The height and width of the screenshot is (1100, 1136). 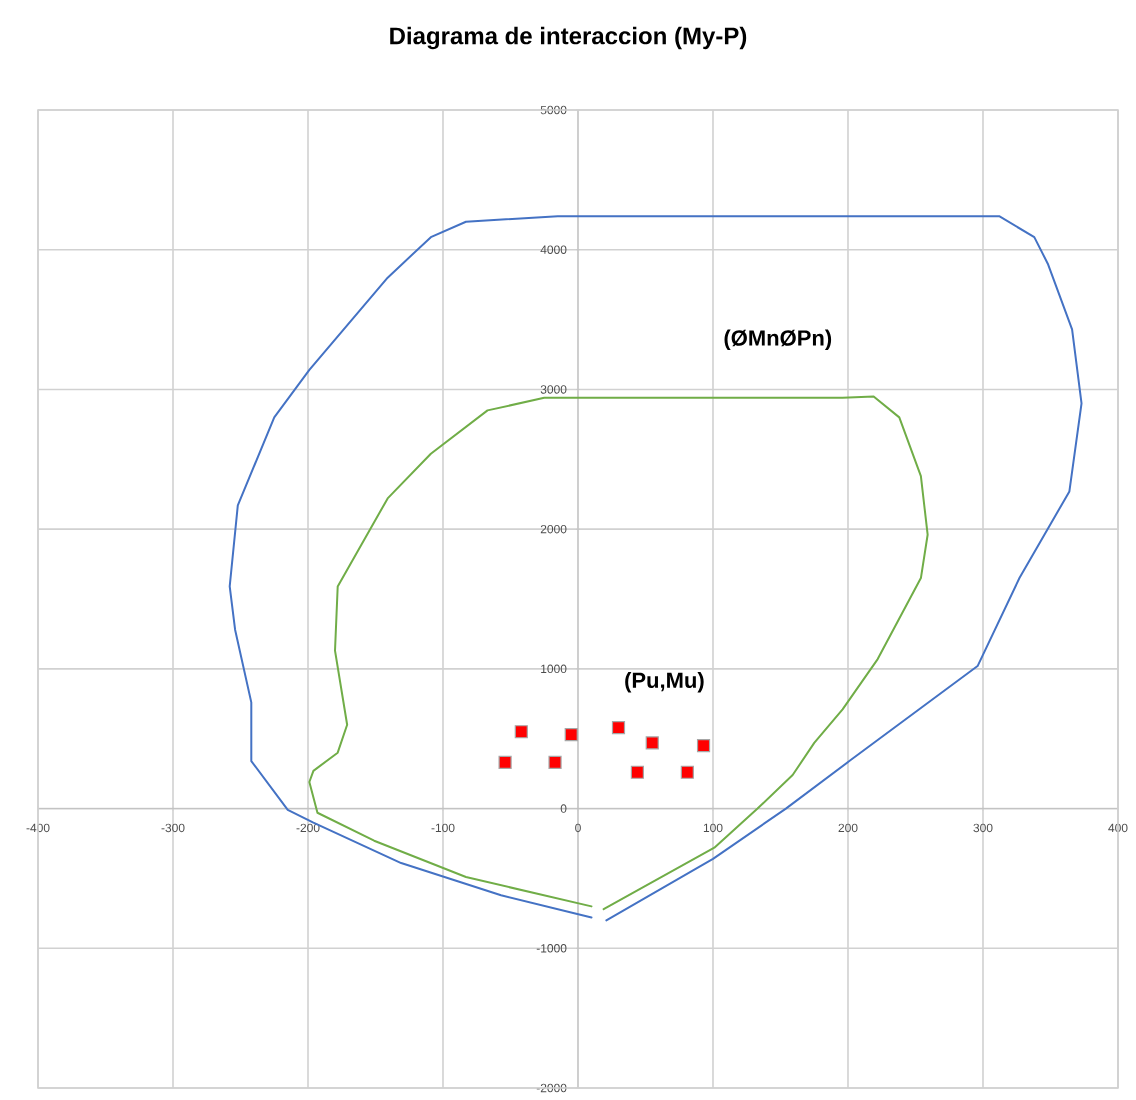 I want to click on text: (ØMnØPn), so click(x=778, y=340).